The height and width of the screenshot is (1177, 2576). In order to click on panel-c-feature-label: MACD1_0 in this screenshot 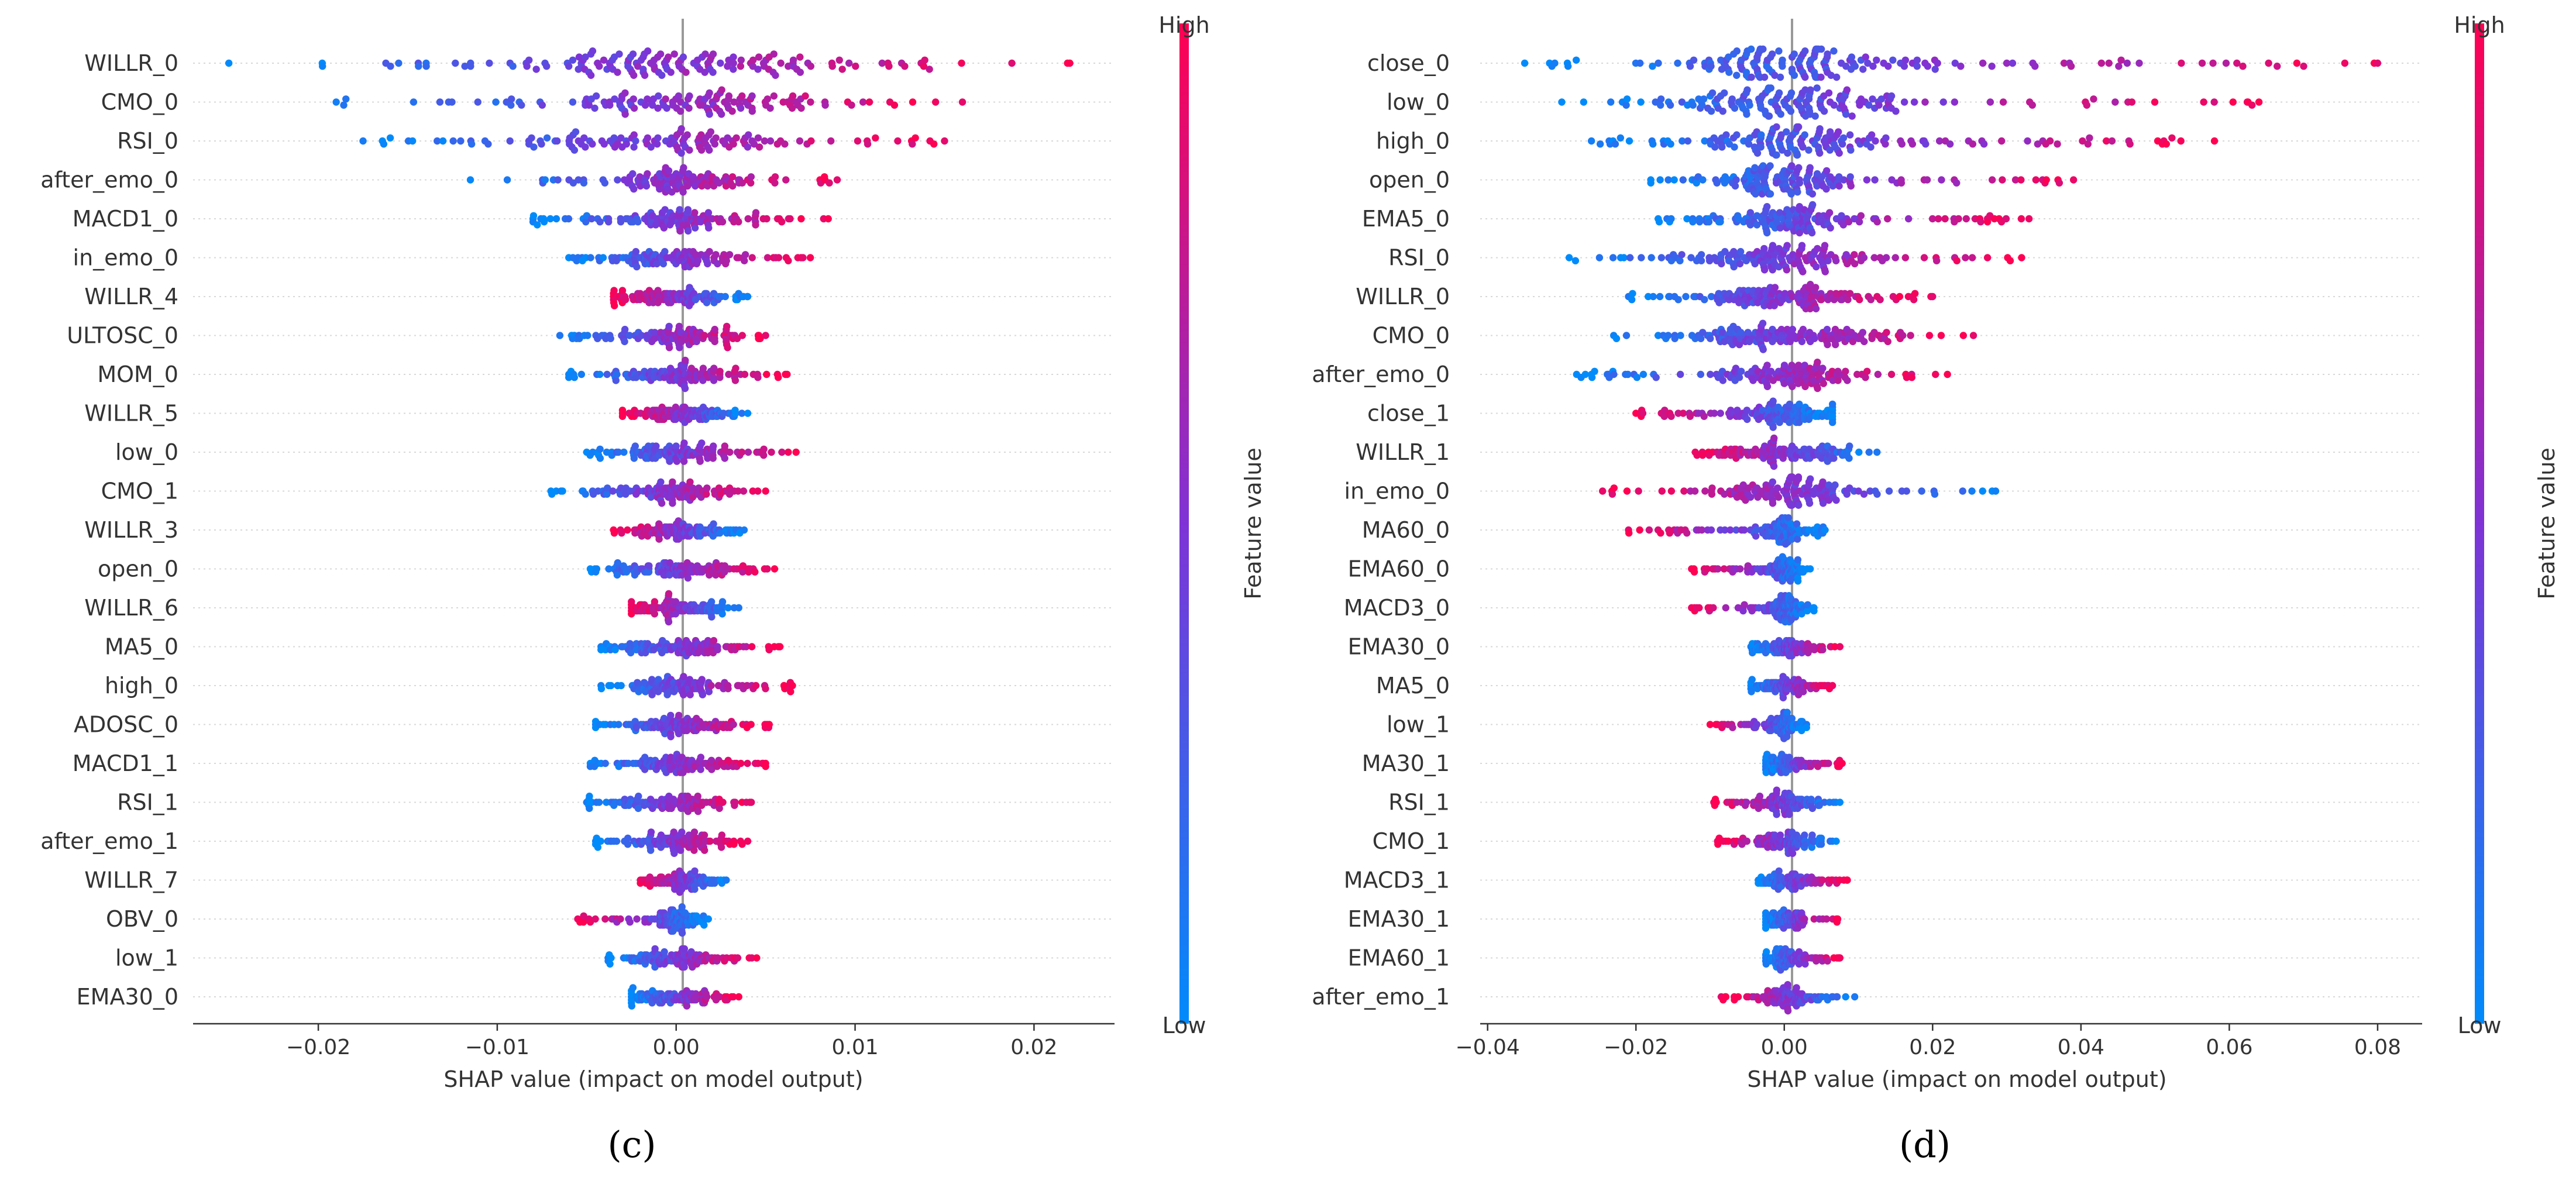, I will do `click(125, 219)`.